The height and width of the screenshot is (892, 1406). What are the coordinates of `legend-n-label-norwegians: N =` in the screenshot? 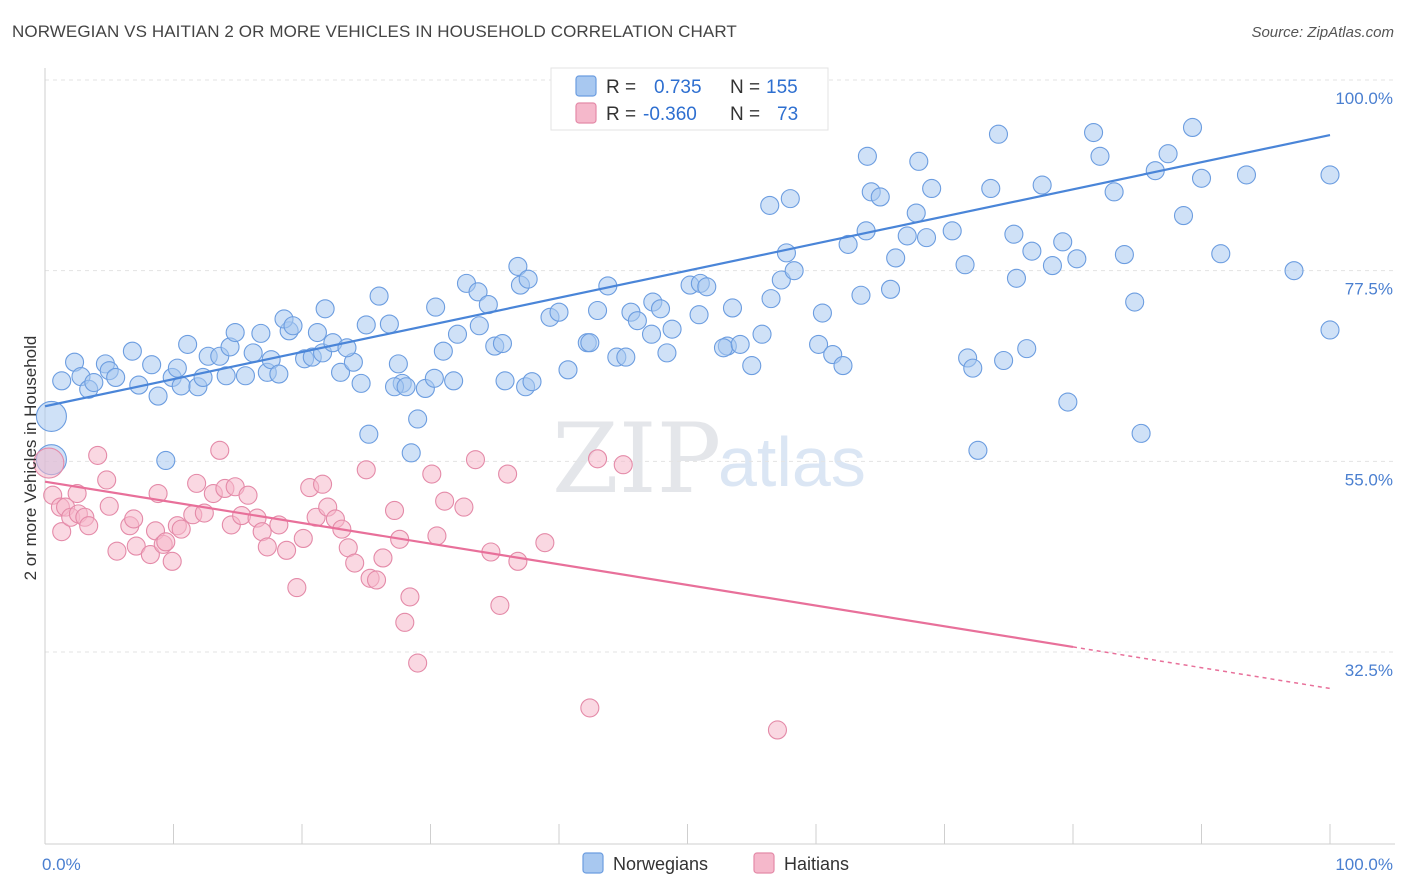 It's located at (745, 87).